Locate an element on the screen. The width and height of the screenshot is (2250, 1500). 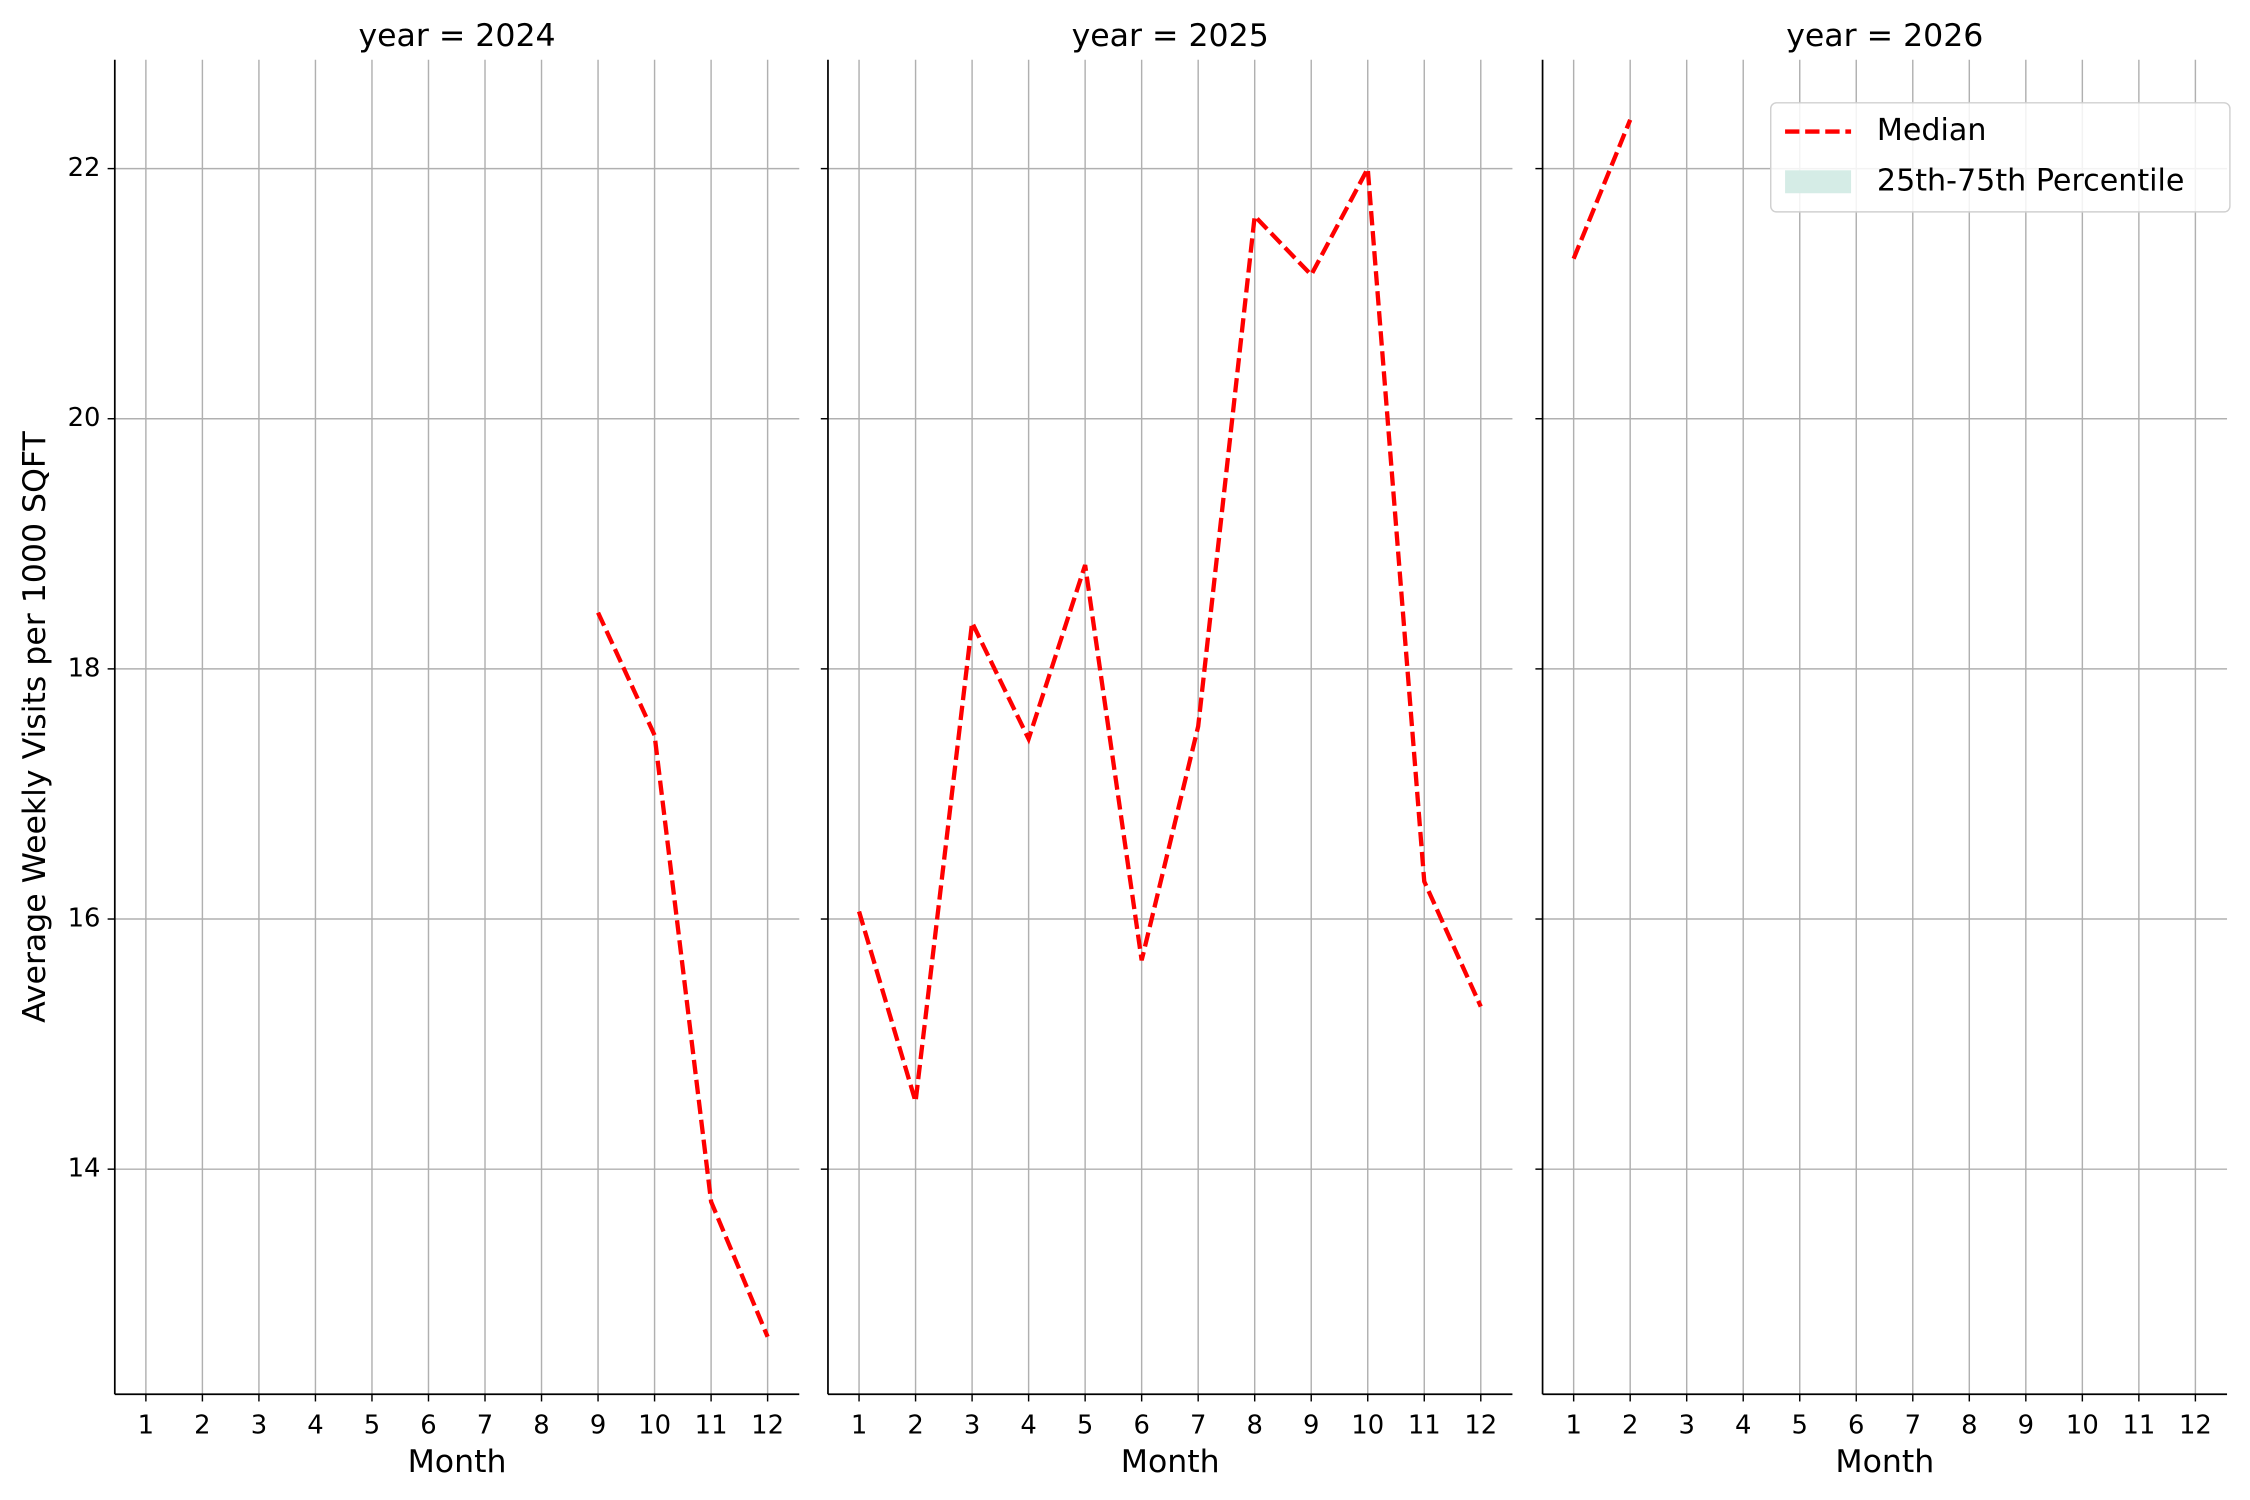
y-tick-label: 20 is located at coordinates (84, 418).